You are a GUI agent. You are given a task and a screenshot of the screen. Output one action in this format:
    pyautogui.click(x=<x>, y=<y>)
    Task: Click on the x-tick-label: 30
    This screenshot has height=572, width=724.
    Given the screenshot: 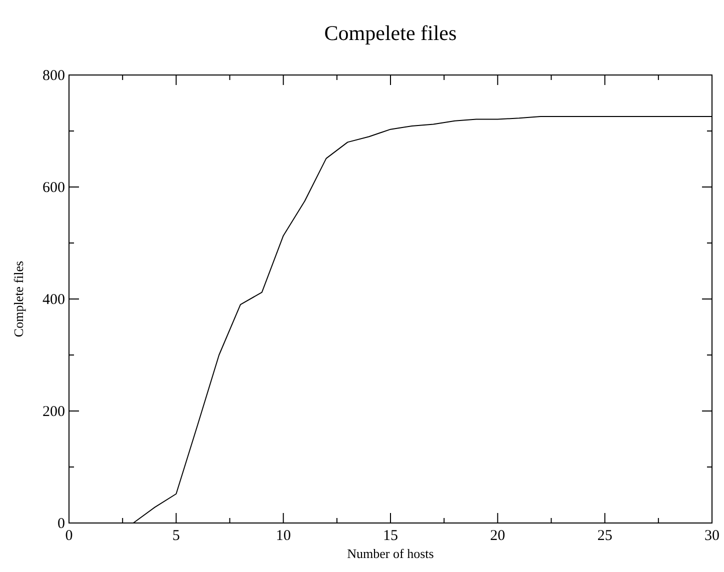 What is the action you would take?
    pyautogui.click(x=712, y=536)
    